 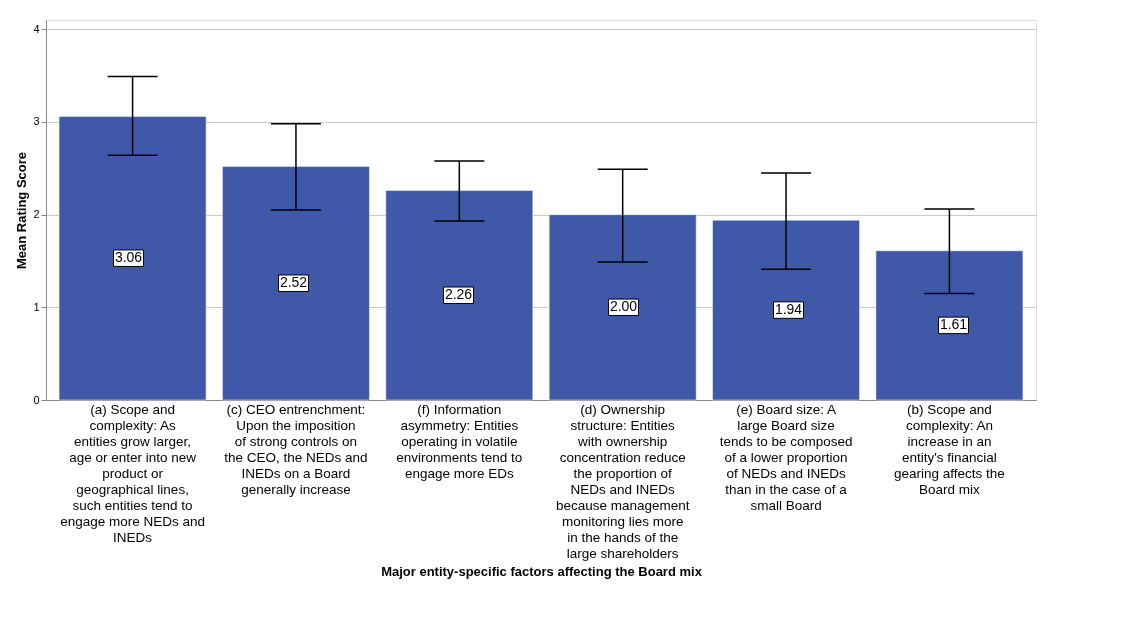 I want to click on data-label: 1.61, so click(x=953, y=324).